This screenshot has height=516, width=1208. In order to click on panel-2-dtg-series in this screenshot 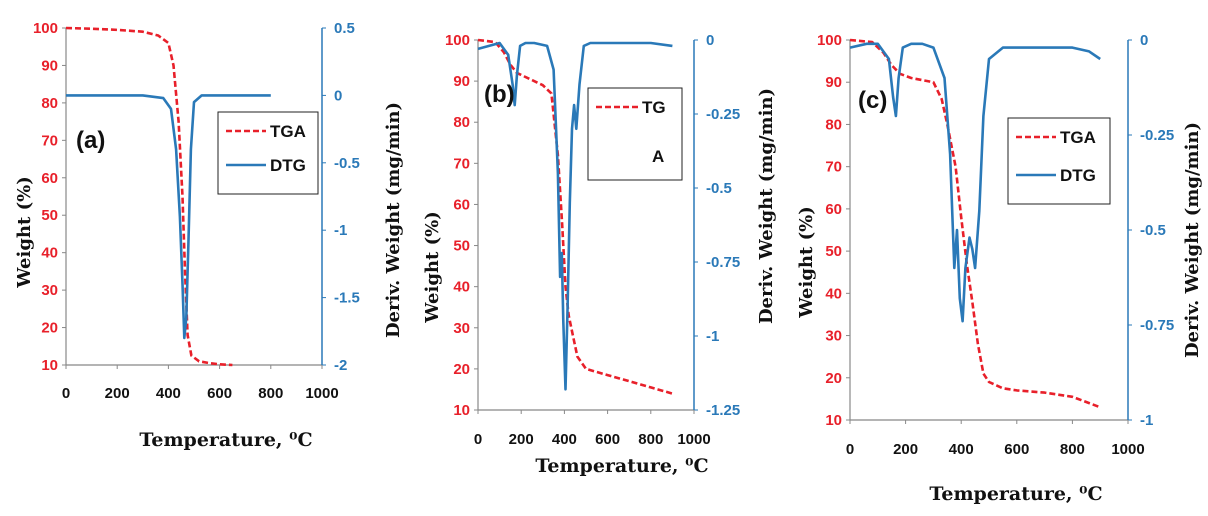, I will do `click(575, 216)`.